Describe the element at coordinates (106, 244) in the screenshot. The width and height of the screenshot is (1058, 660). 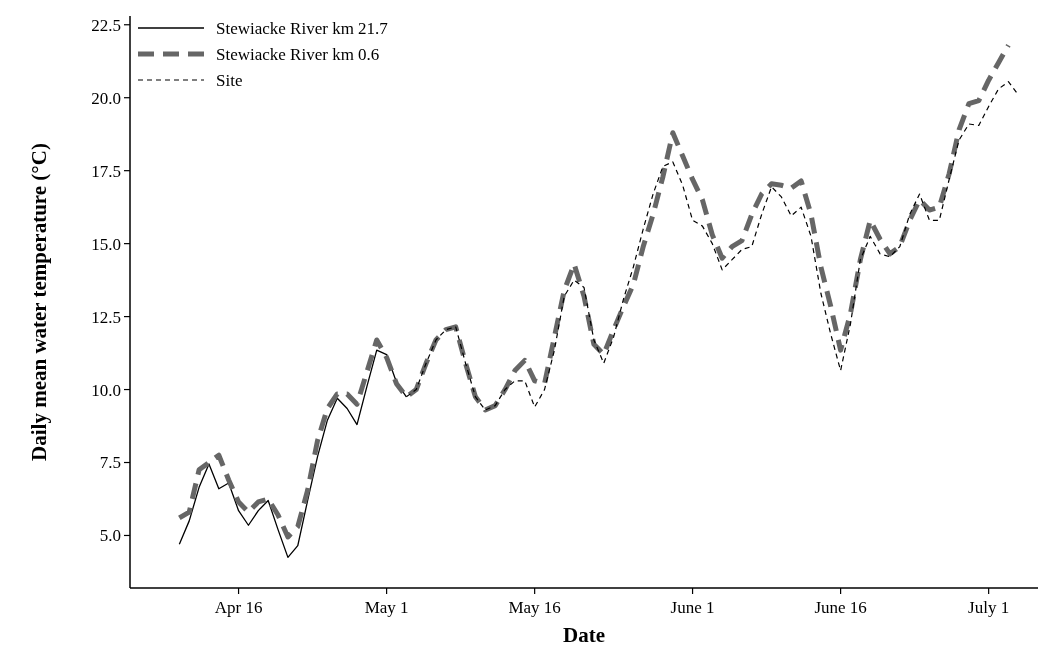
I see `y-tick-label: 15.0` at that location.